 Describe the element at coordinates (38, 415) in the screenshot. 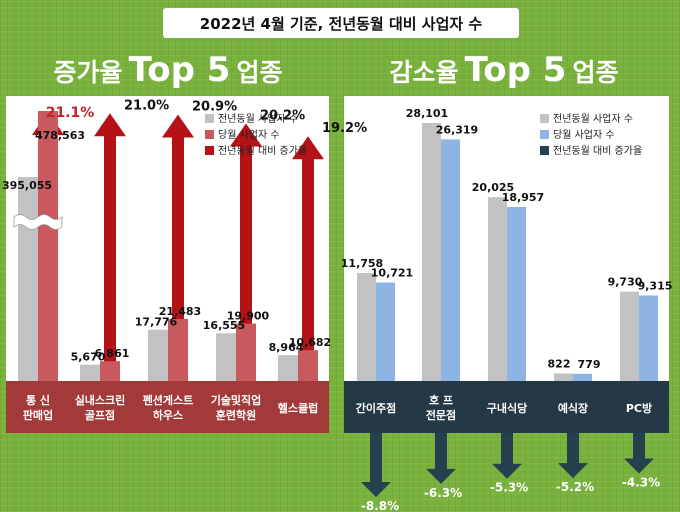

I see `category-label: 판매업` at that location.